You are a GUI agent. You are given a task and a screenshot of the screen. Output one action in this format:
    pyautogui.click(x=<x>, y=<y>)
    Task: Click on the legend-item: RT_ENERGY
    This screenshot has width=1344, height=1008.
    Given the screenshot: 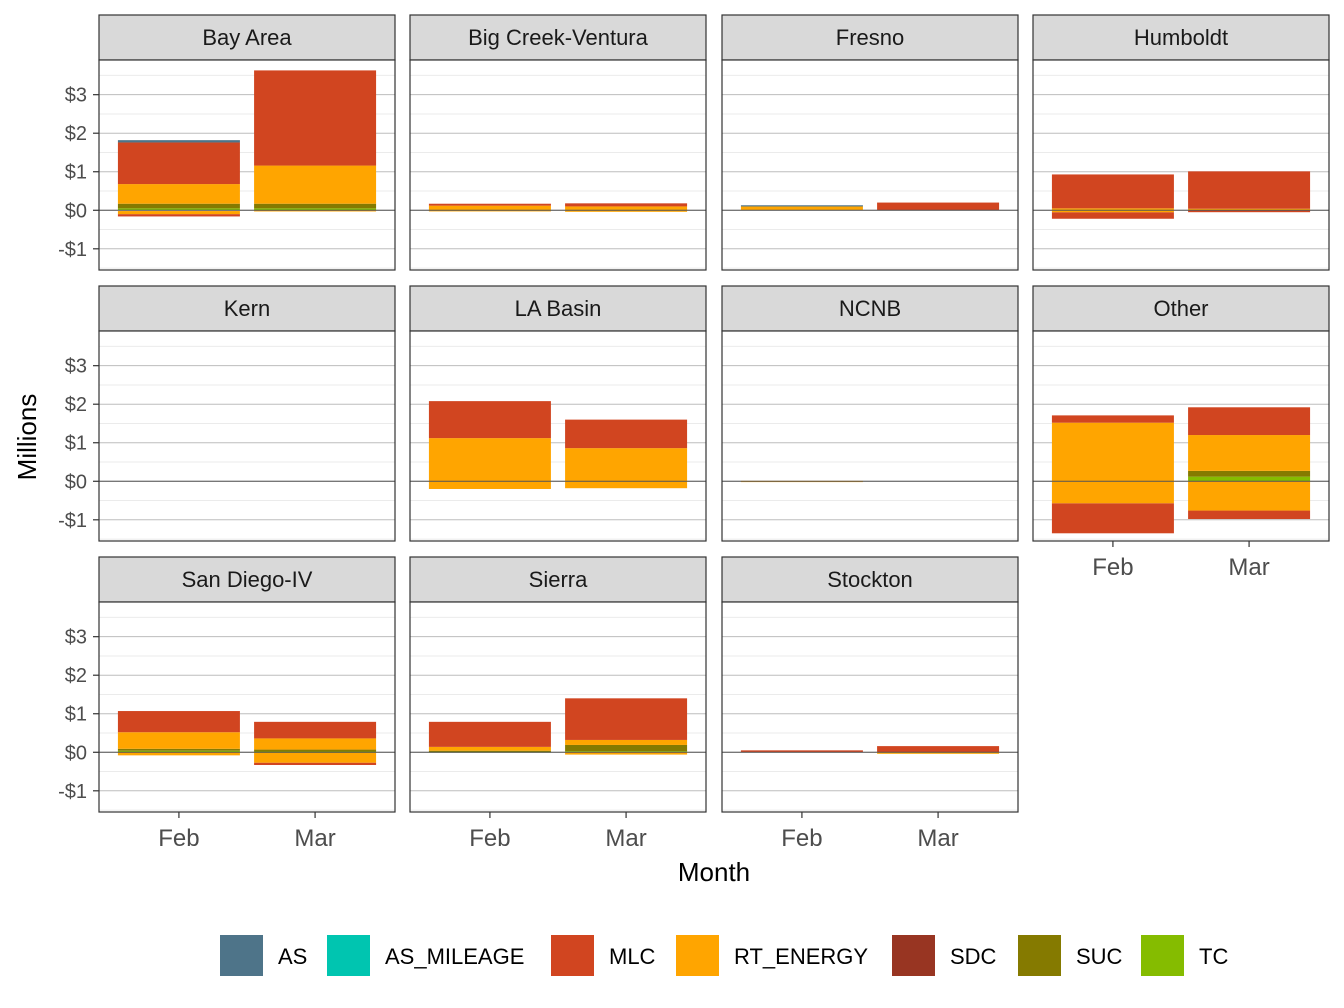 What is the action you would take?
    pyautogui.click(x=772, y=955)
    